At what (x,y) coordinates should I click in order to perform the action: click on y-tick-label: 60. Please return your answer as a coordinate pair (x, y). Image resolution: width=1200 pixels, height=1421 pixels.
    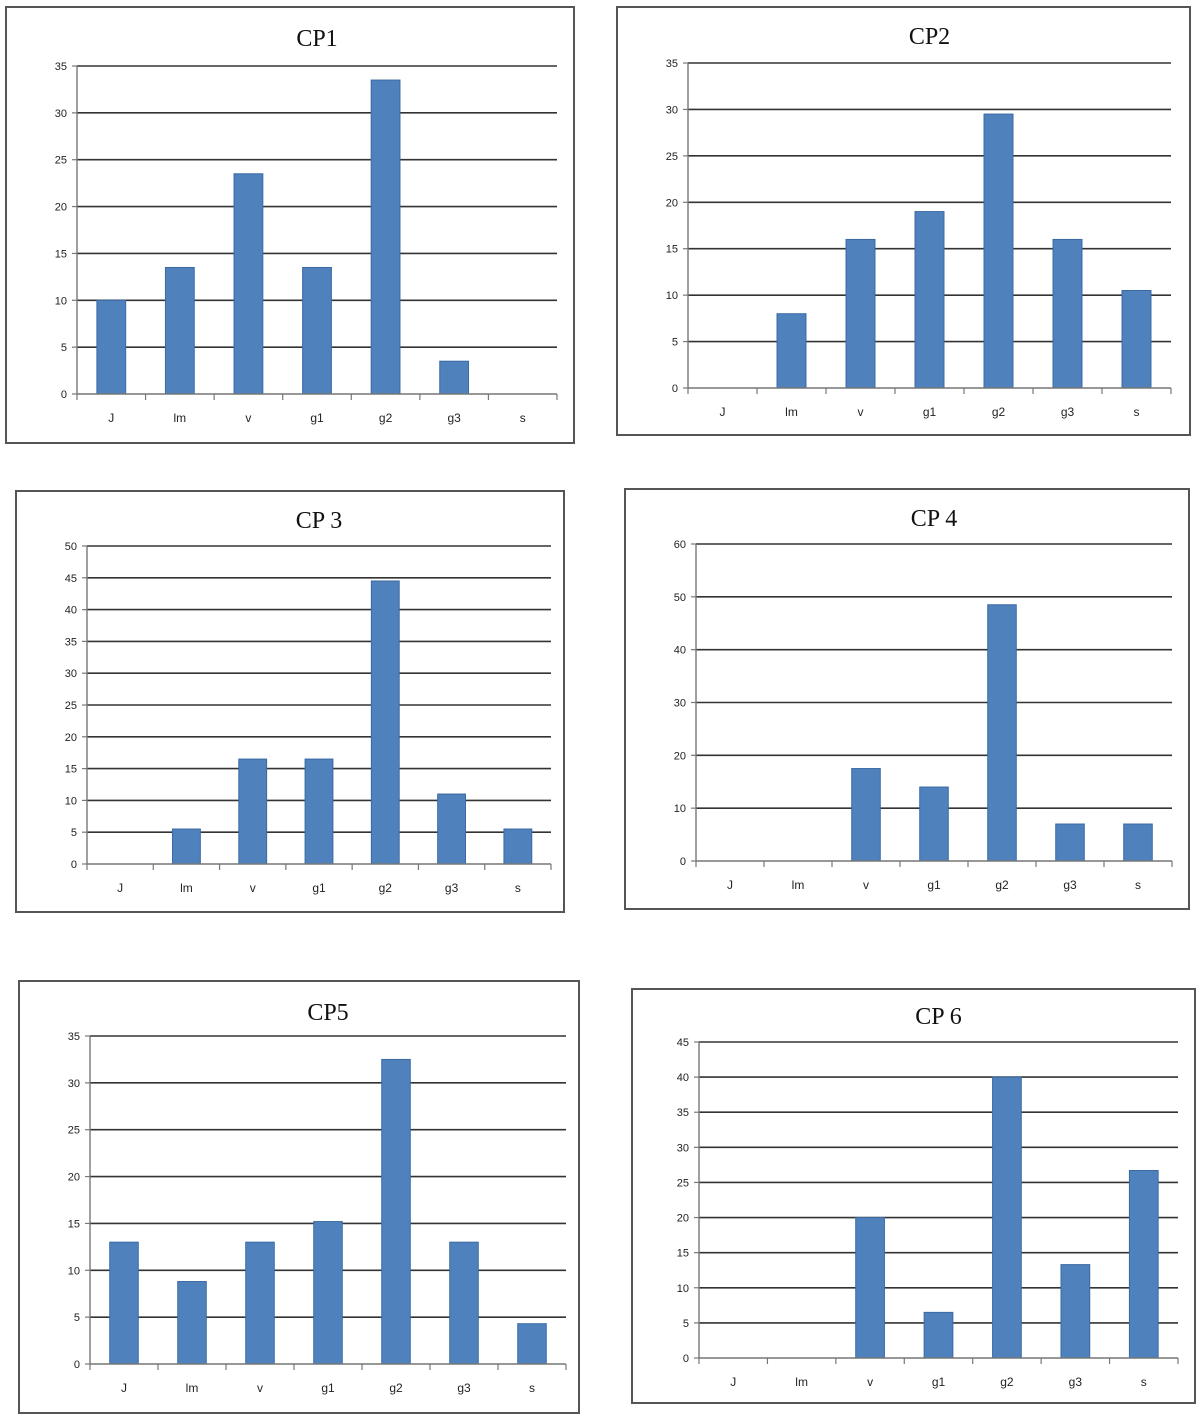
    Looking at the image, I should click on (680, 545).